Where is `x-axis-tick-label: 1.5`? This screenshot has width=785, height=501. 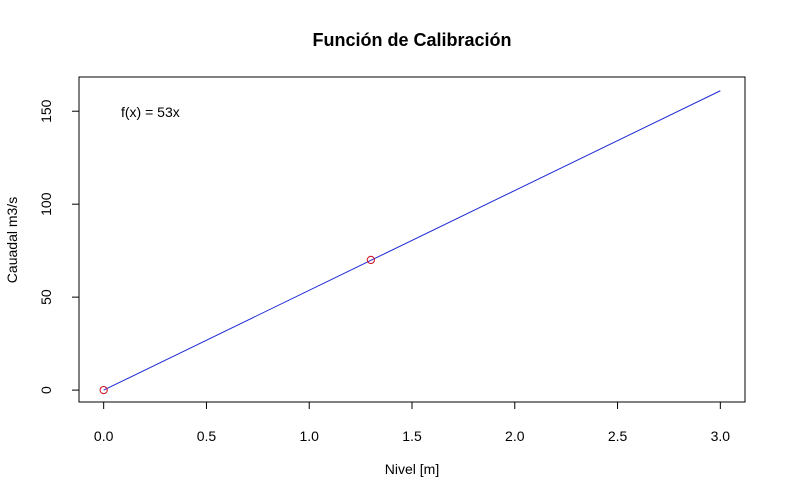
x-axis-tick-label: 1.5 is located at coordinates (412, 436).